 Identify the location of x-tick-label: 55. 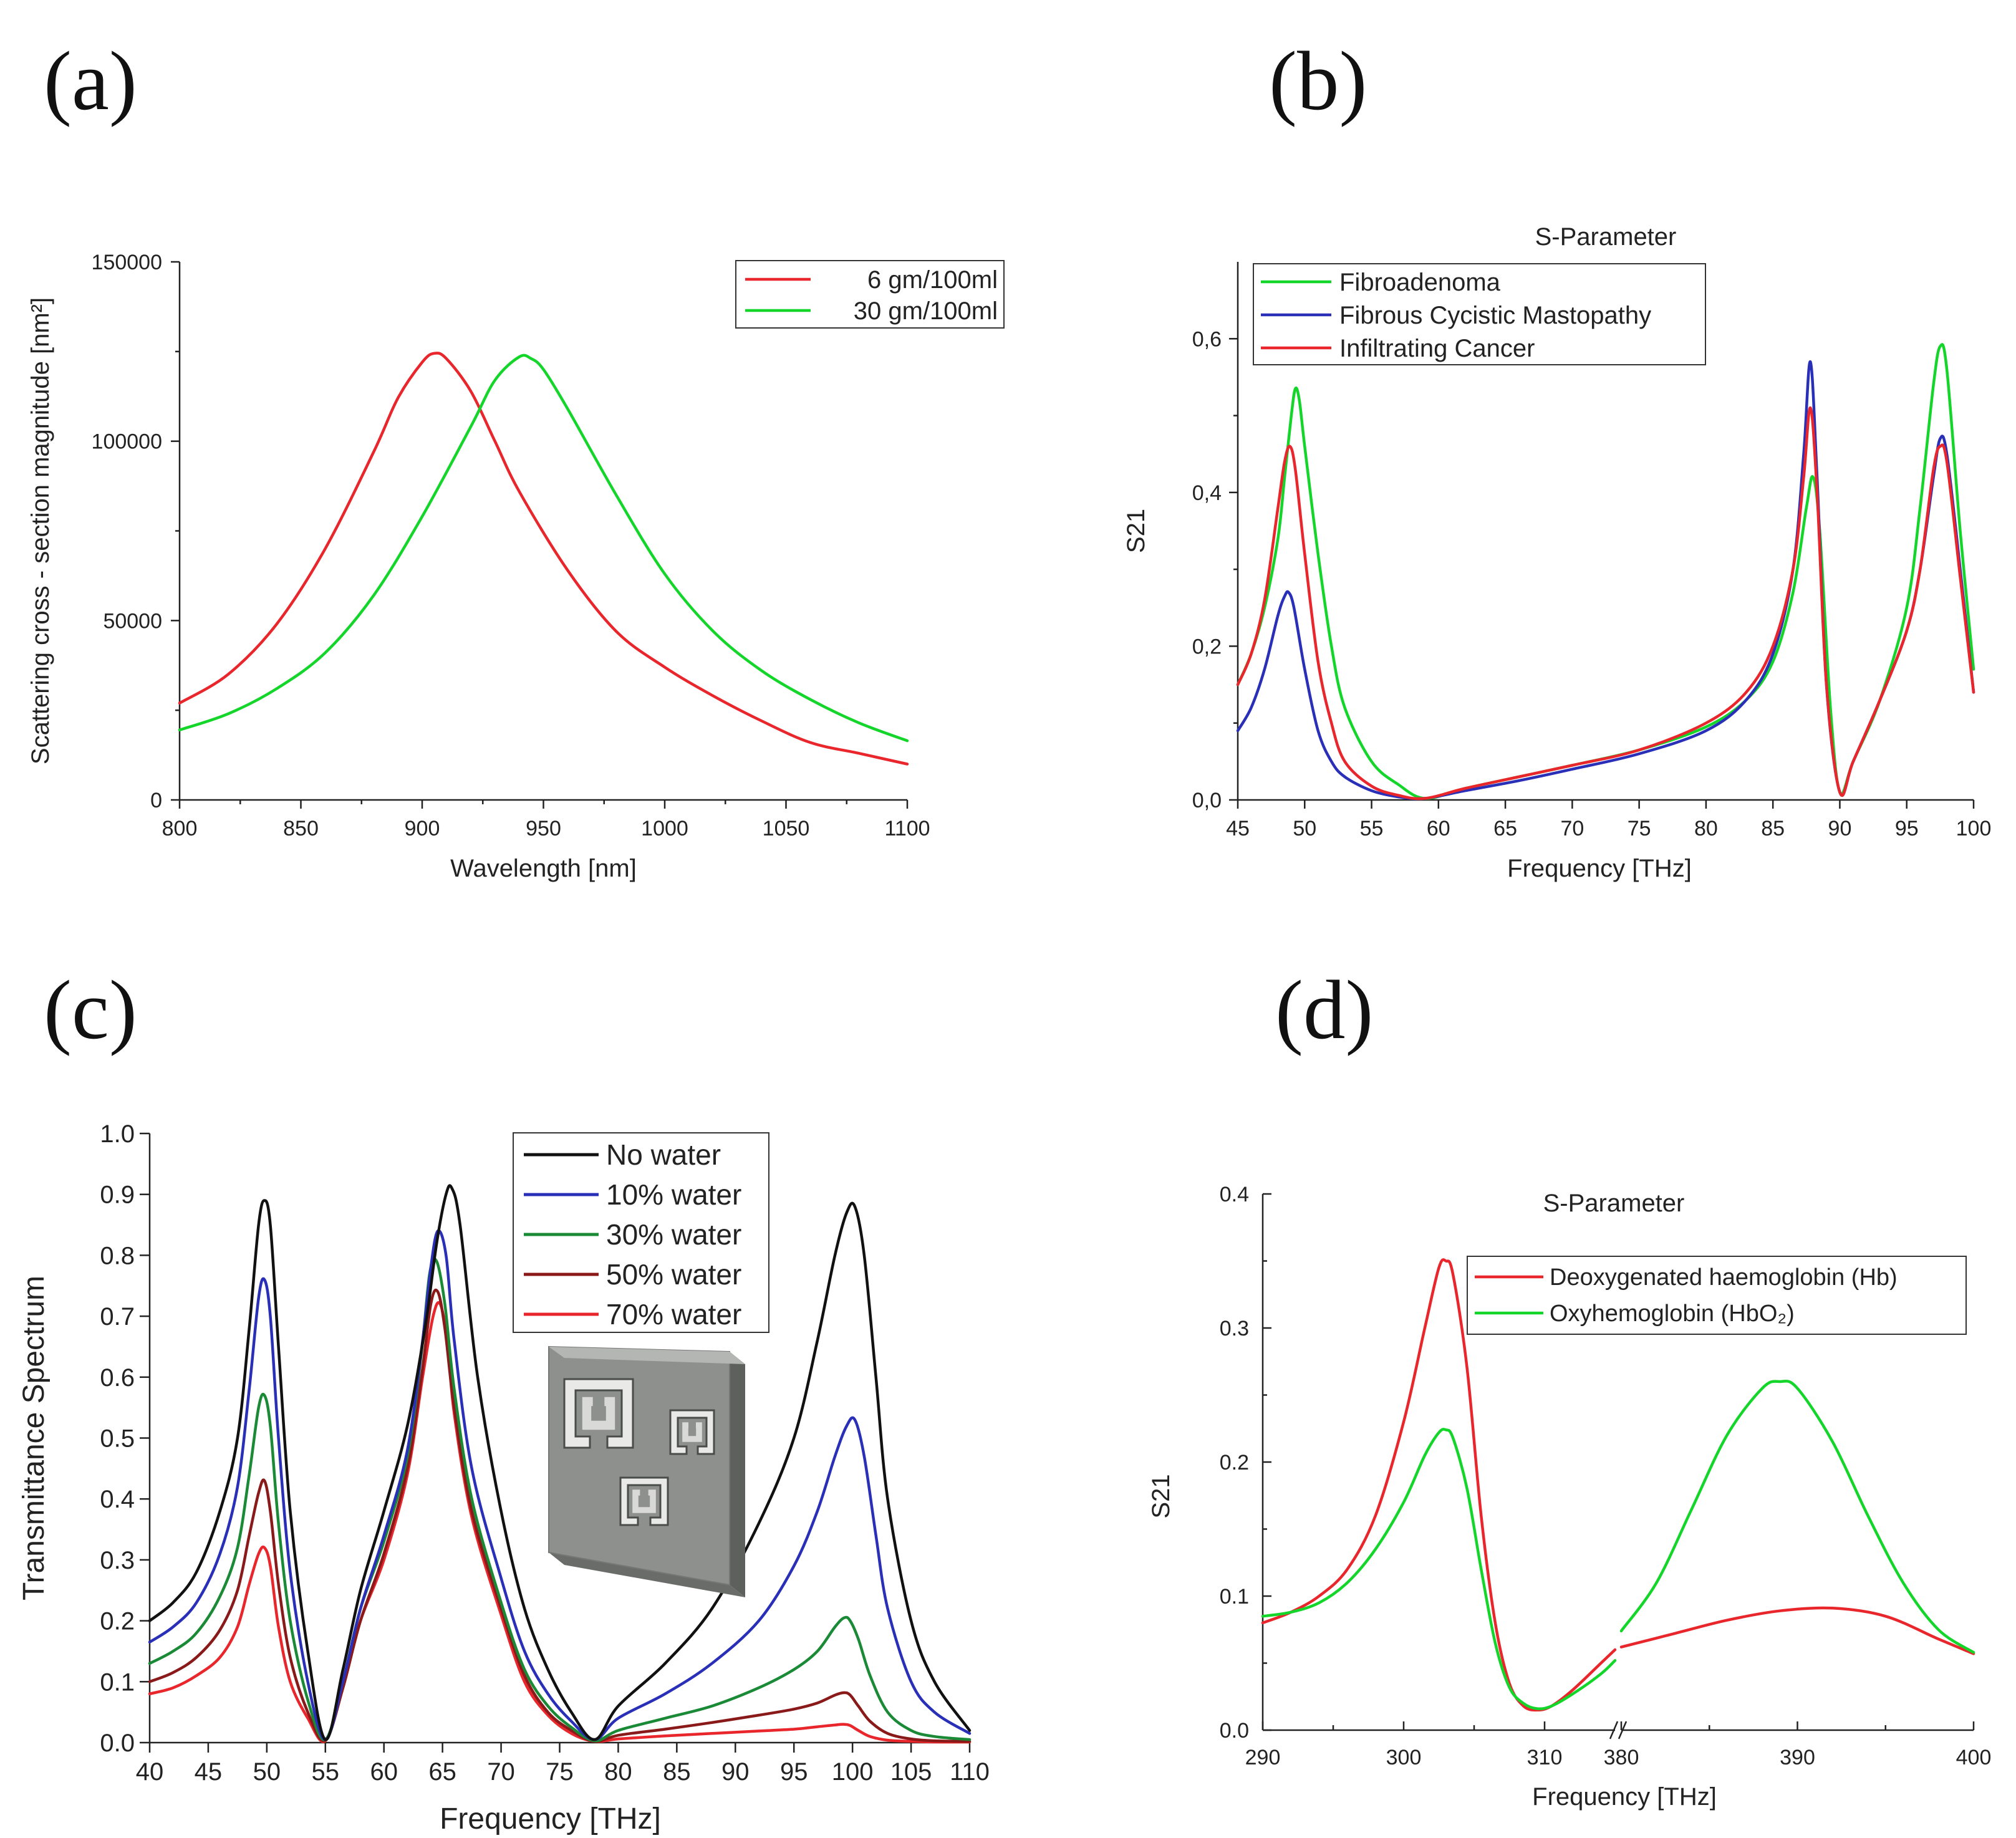
(326, 1772).